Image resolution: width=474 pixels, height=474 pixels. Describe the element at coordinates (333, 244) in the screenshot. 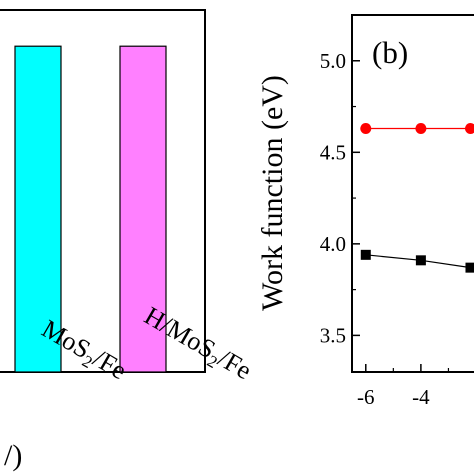

I see `y-tick-label: 4.0` at that location.